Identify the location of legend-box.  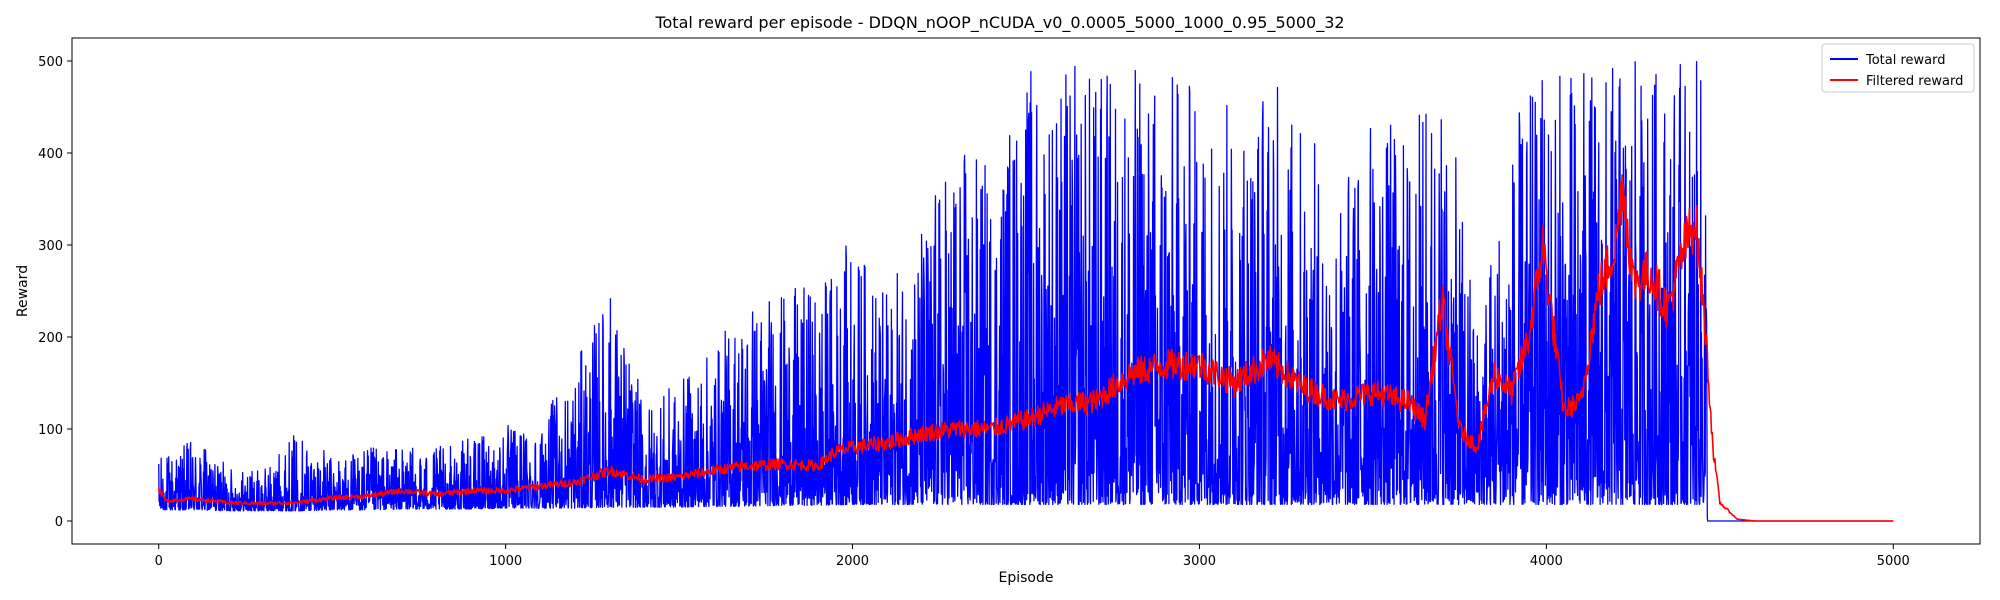
(1898, 68).